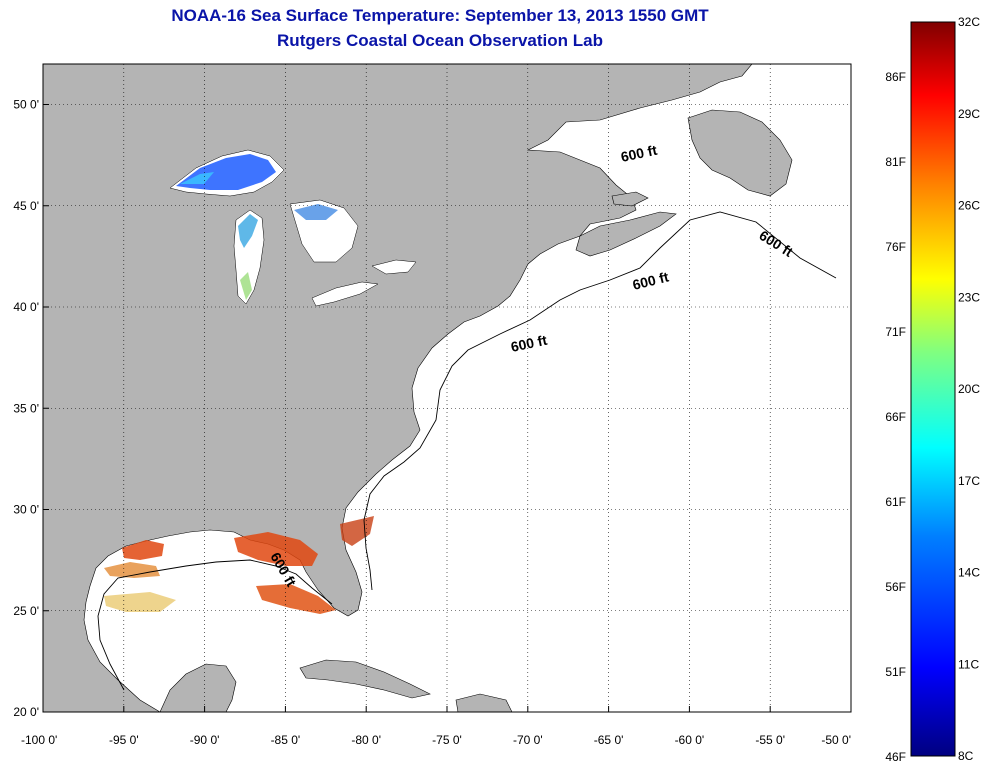 The image size is (984, 770). I want to click on colorbar-celsius-label: 23C, so click(969, 297).